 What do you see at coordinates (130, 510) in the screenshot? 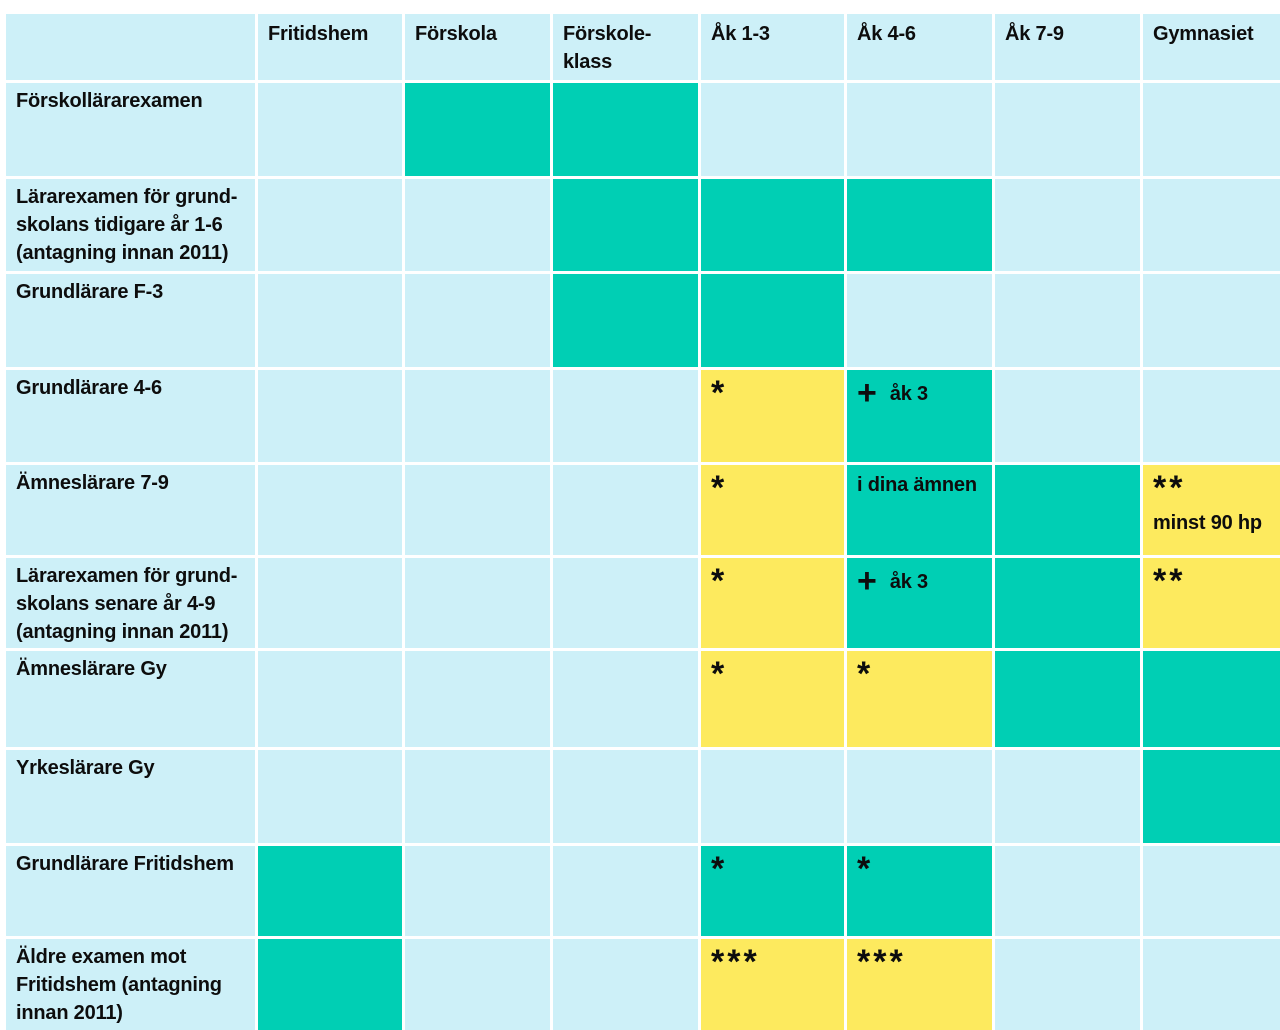
I see `row-label: Ämneslärare 7-9` at bounding box center [130, 510].